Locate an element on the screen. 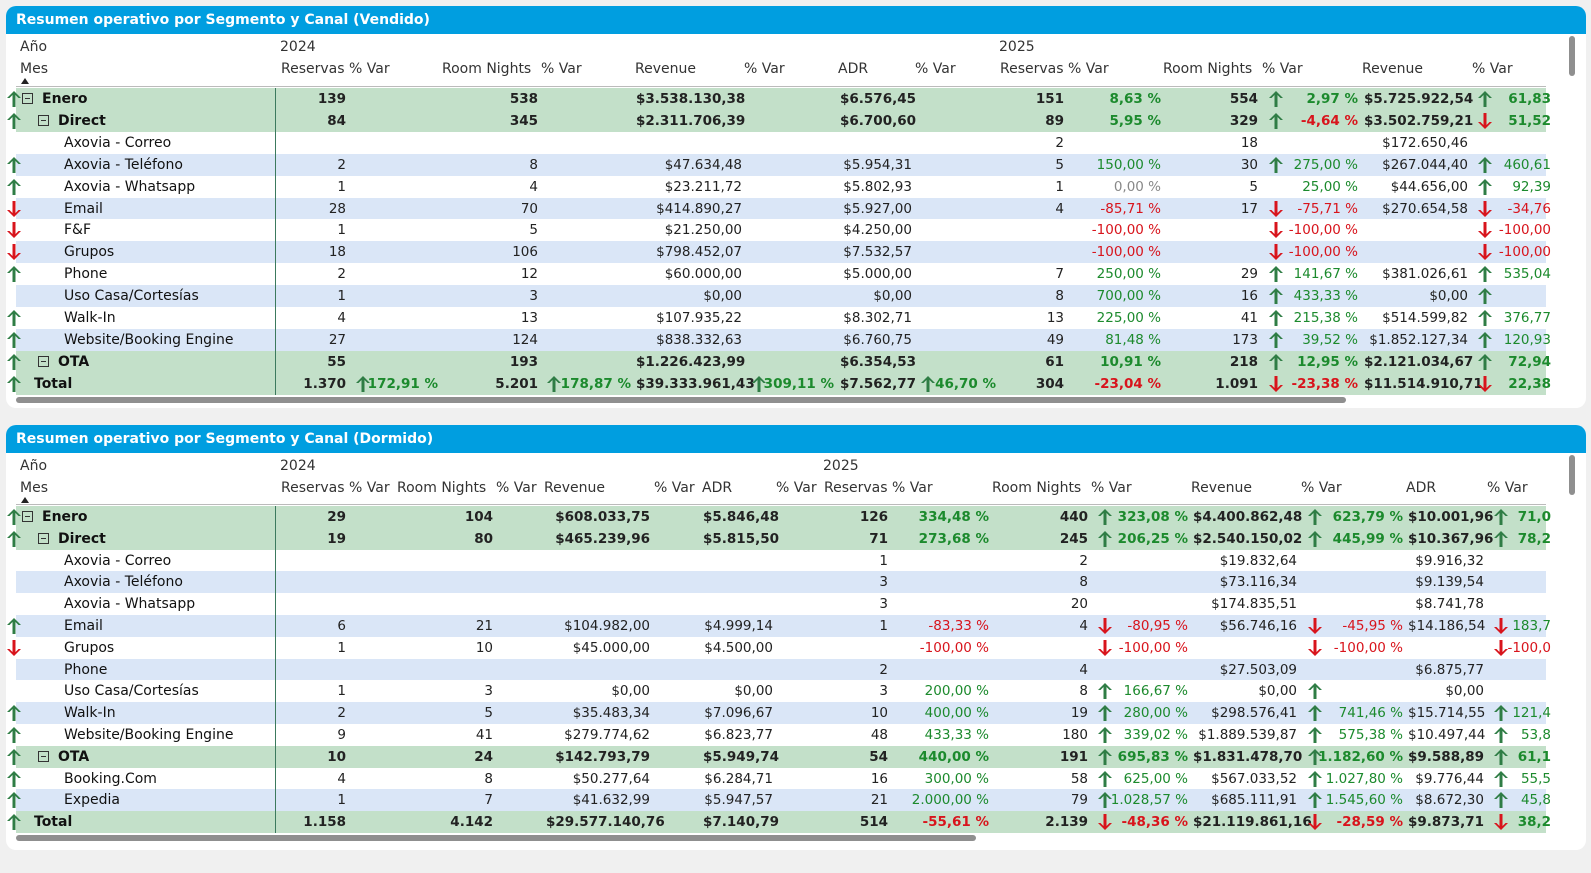 The height and width of the screenshot is (873, 1591). pct-var-cell: 22,38 is located at coordinates (1529, 383).